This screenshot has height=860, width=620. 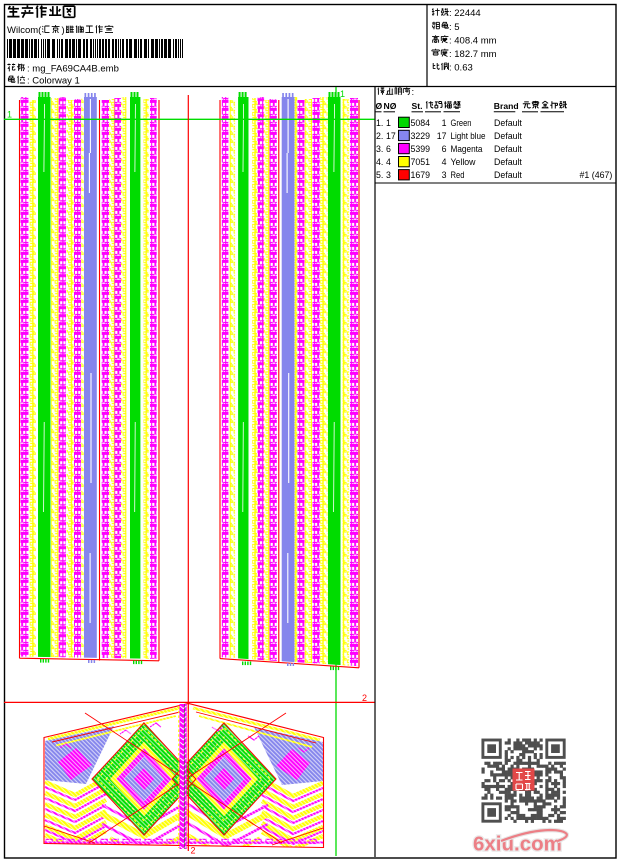 What do you see at coordinates (421, 123) in the screenshot?
I see `svg-text: 5084` at bounding box center [421, 123].